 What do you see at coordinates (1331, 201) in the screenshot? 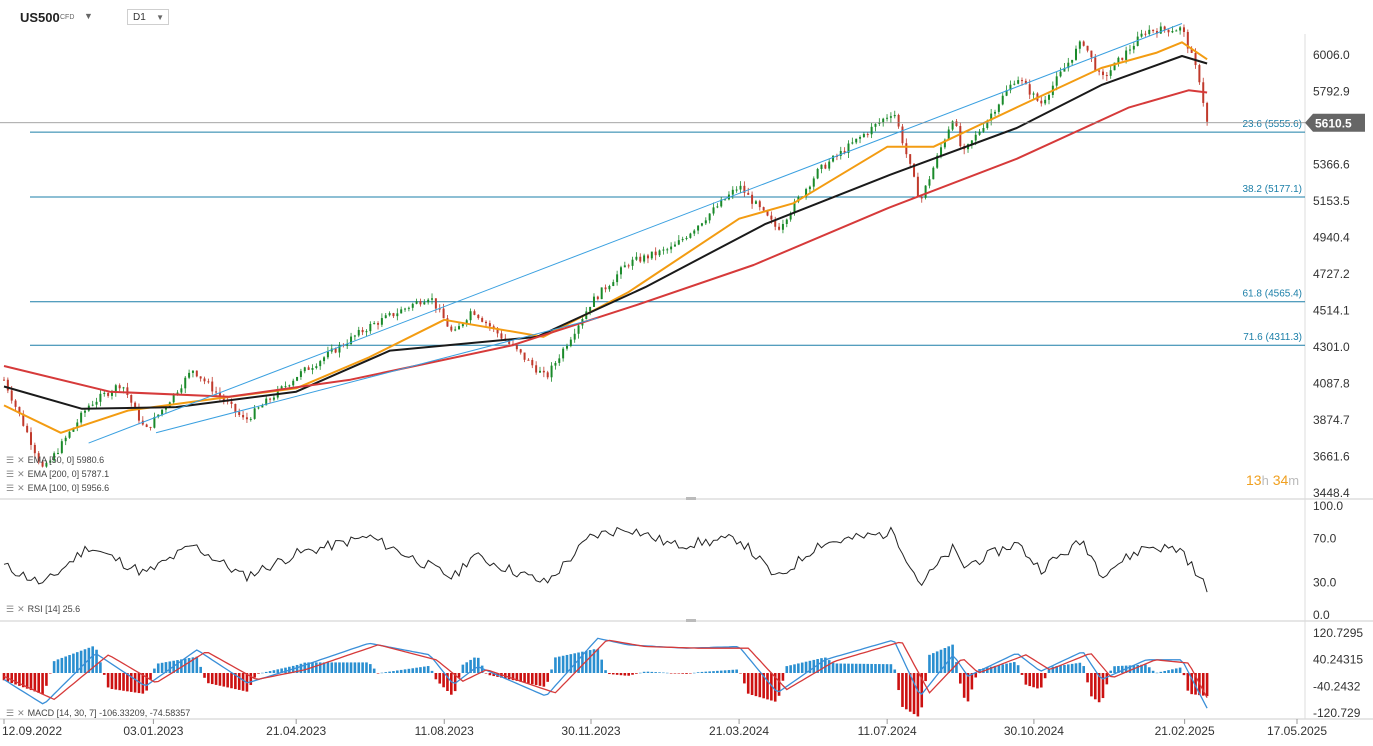
I see `price-tick-label: 5153.5` at bounding box center [1331, 201].